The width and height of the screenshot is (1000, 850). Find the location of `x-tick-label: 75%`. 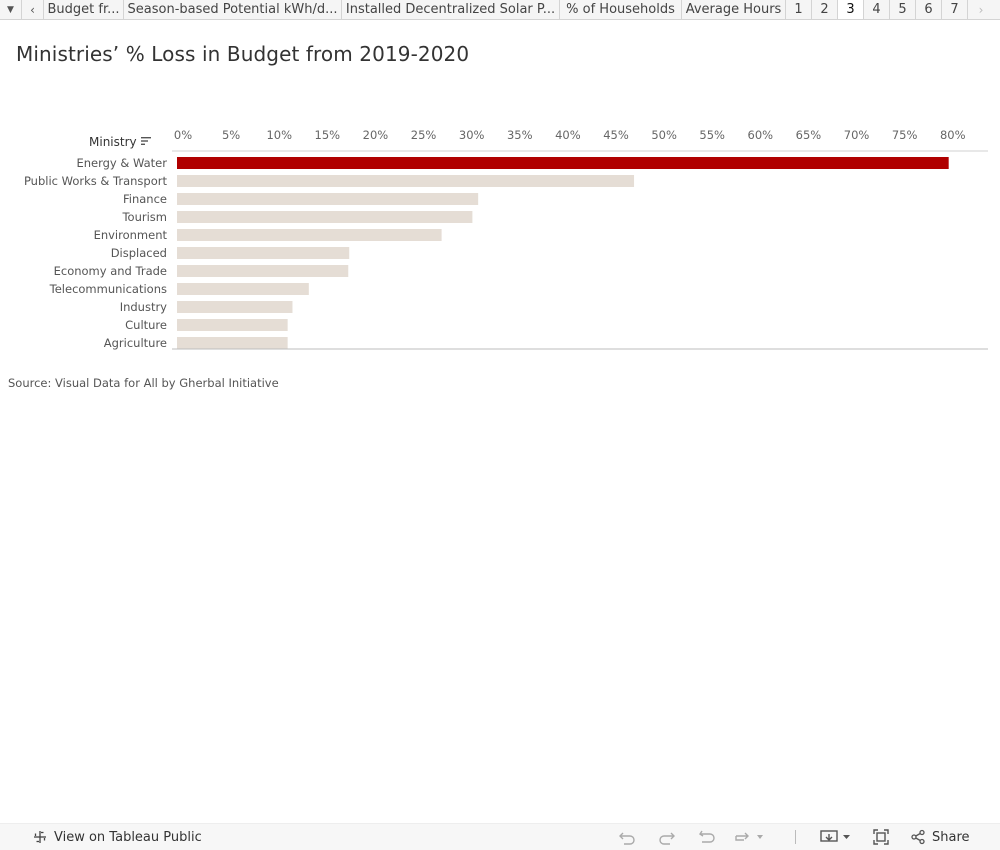

x-tick-label: 75% is located at coordinates (905, 135).